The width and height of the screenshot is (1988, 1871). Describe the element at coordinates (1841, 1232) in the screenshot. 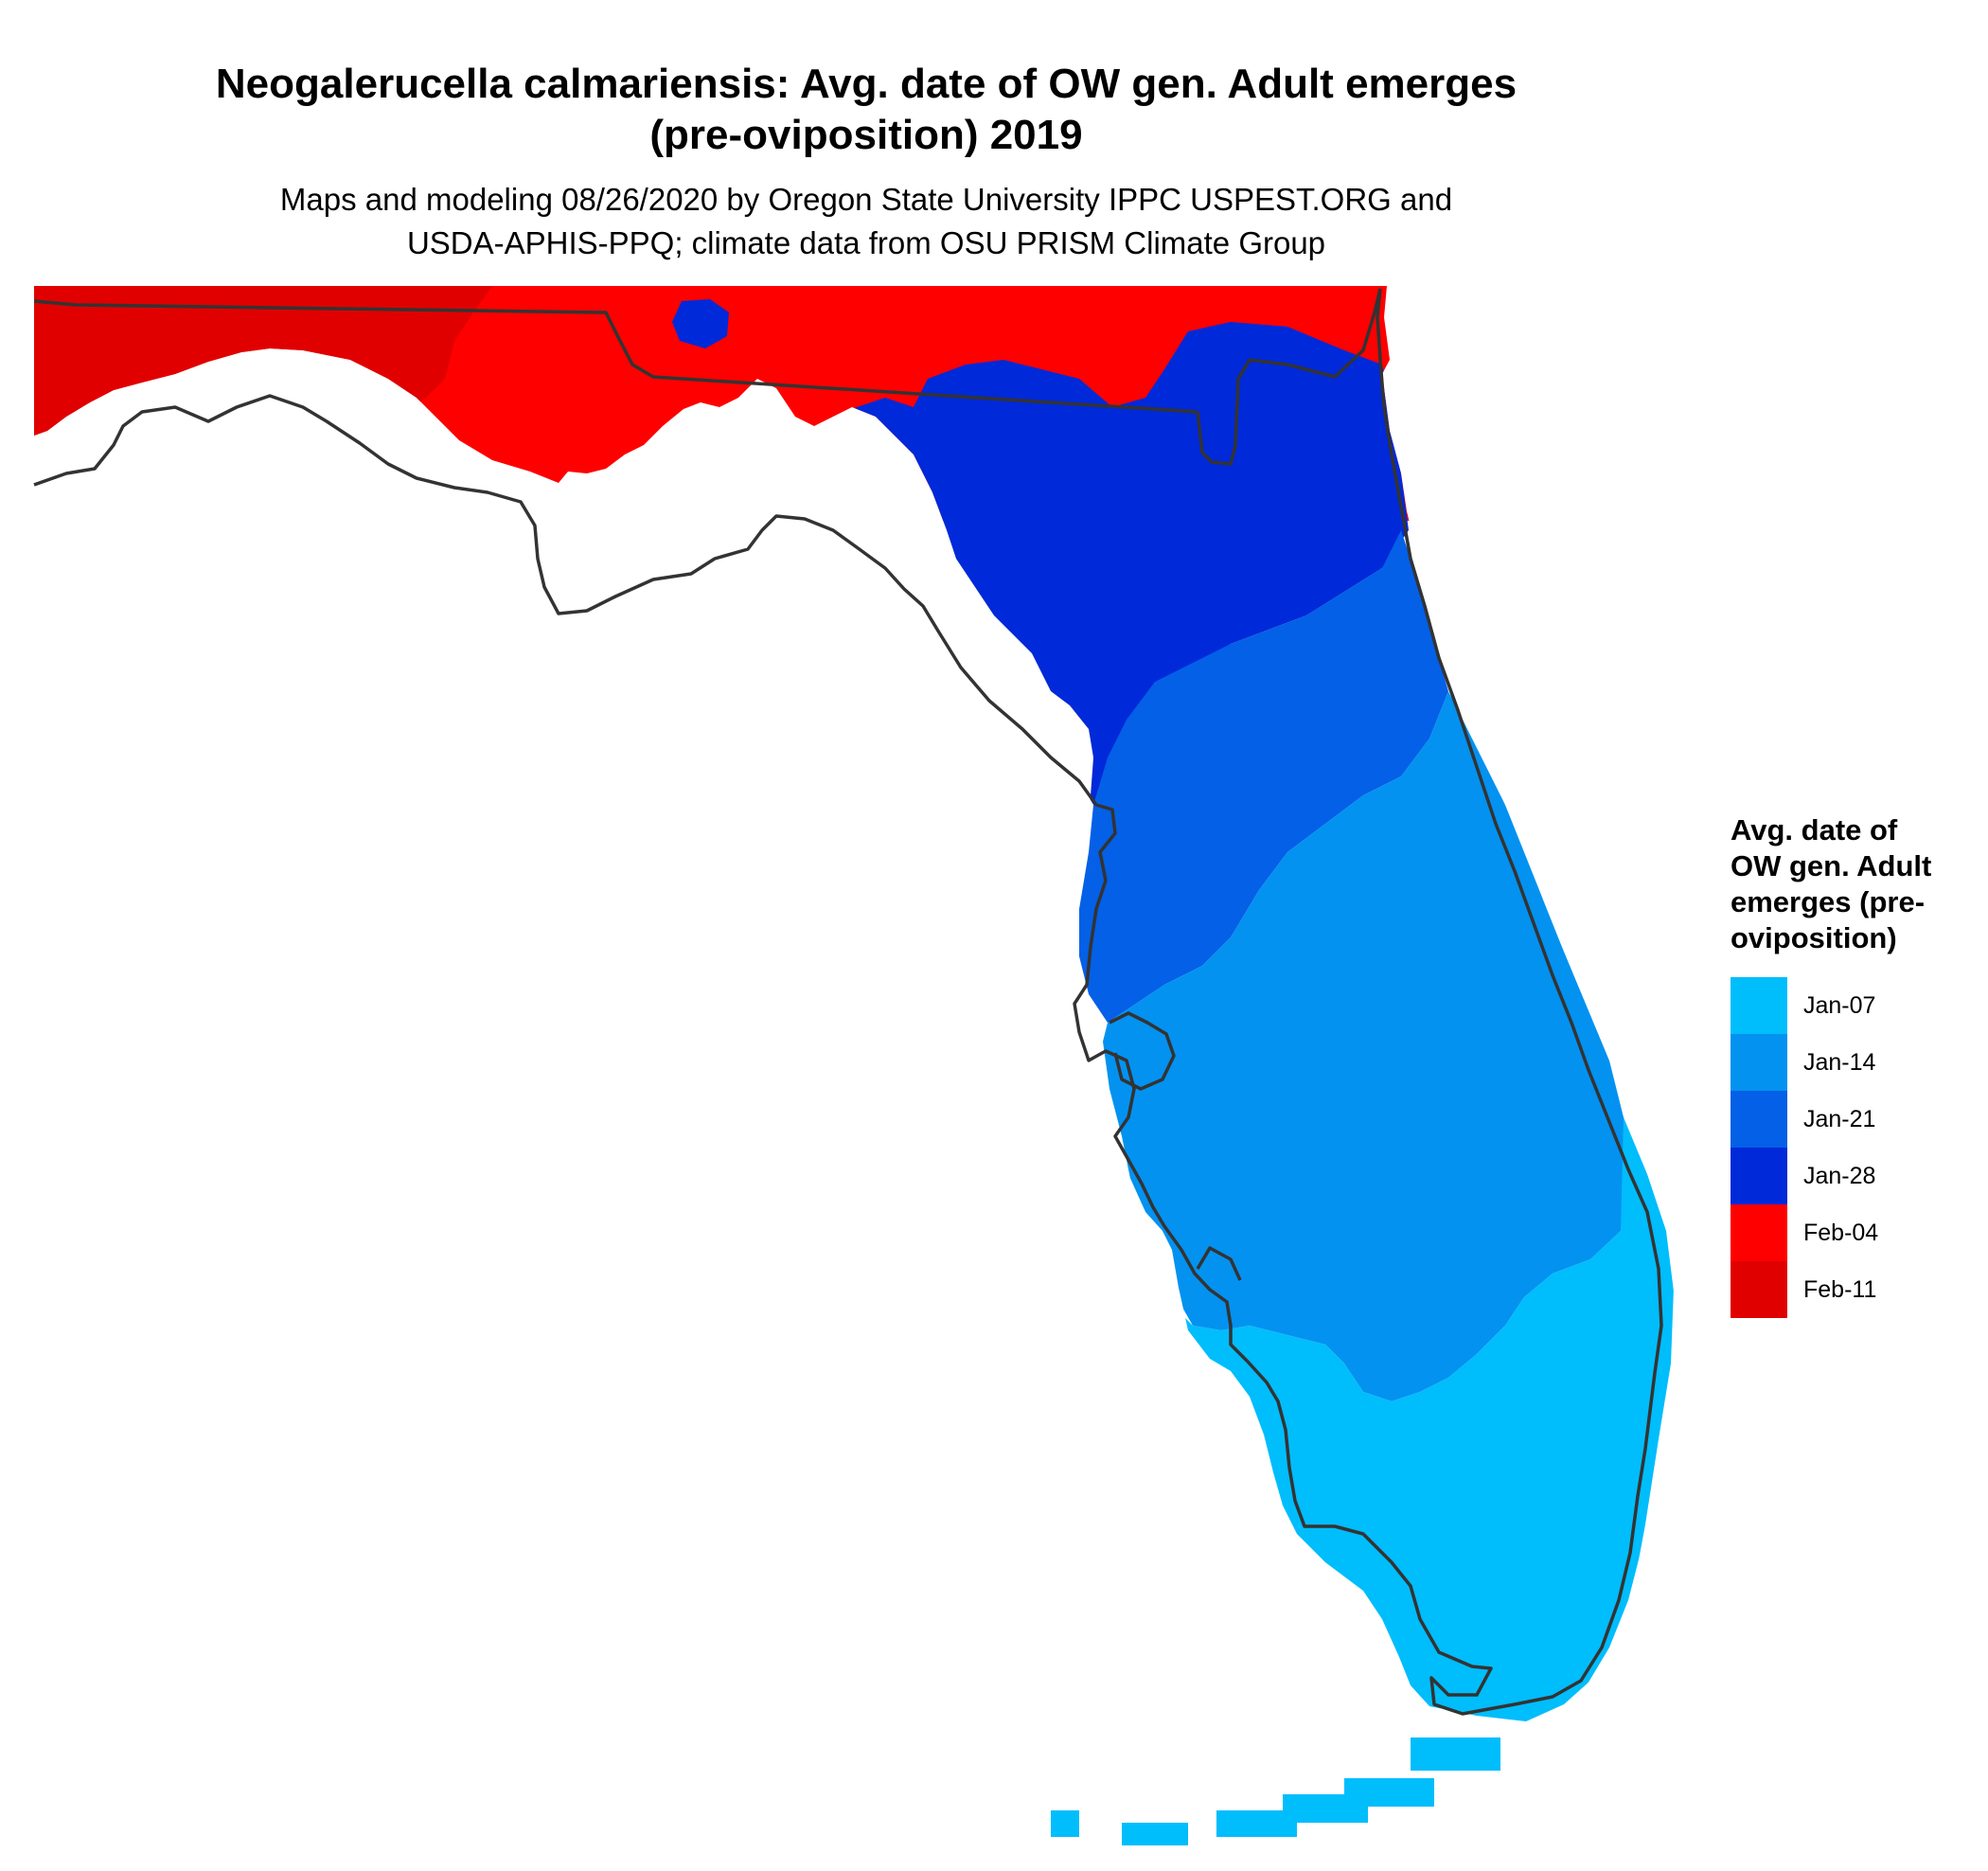

I see `legend-label: Feb-04` at that location.